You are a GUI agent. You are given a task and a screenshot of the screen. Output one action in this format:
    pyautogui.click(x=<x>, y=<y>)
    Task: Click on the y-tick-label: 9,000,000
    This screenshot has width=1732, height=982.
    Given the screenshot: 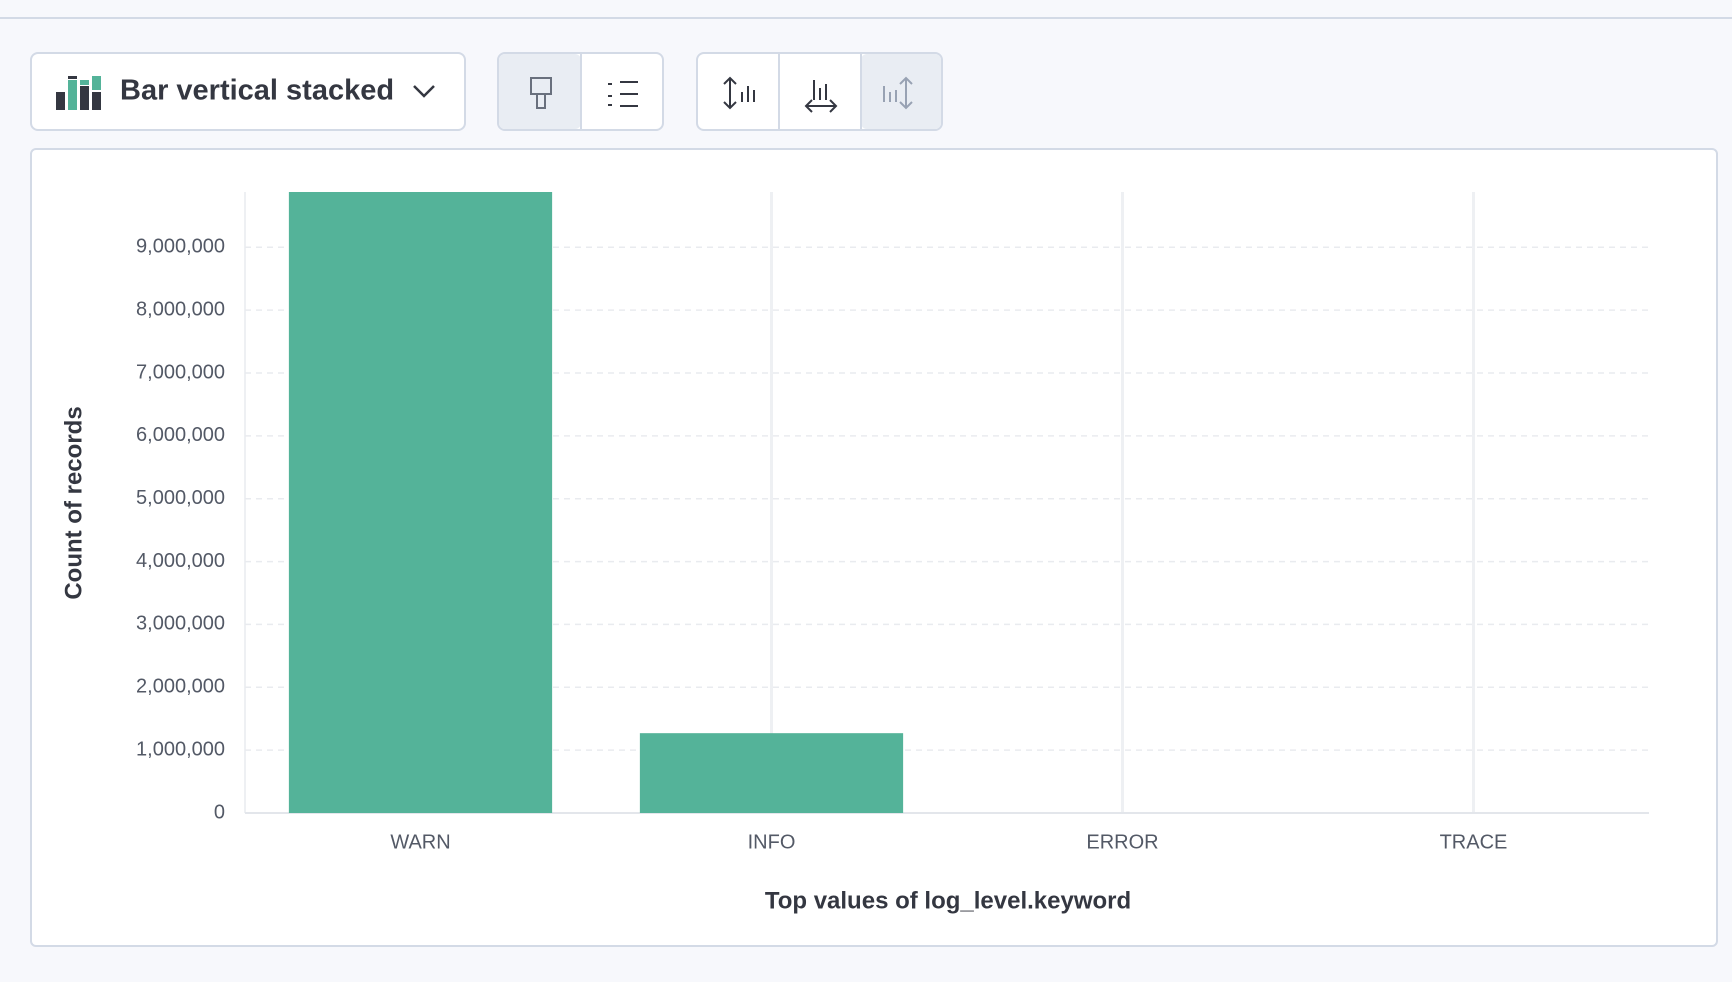 What is the action you would take?
    pyautogui.click(x=180, y=247)
    